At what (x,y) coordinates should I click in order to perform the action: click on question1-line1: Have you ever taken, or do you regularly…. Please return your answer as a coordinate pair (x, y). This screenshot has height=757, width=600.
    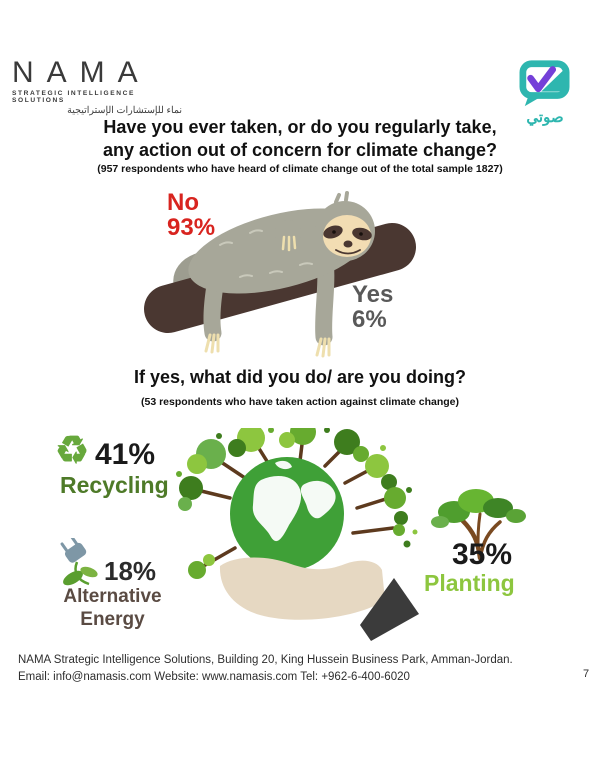
    Looking at the image, I should click on (300, 127).